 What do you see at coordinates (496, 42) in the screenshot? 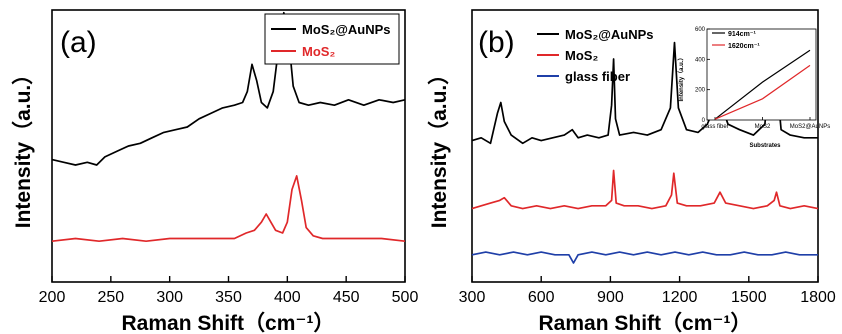
I see `panel-b-label: (b)` at bounding box center [496, 42].